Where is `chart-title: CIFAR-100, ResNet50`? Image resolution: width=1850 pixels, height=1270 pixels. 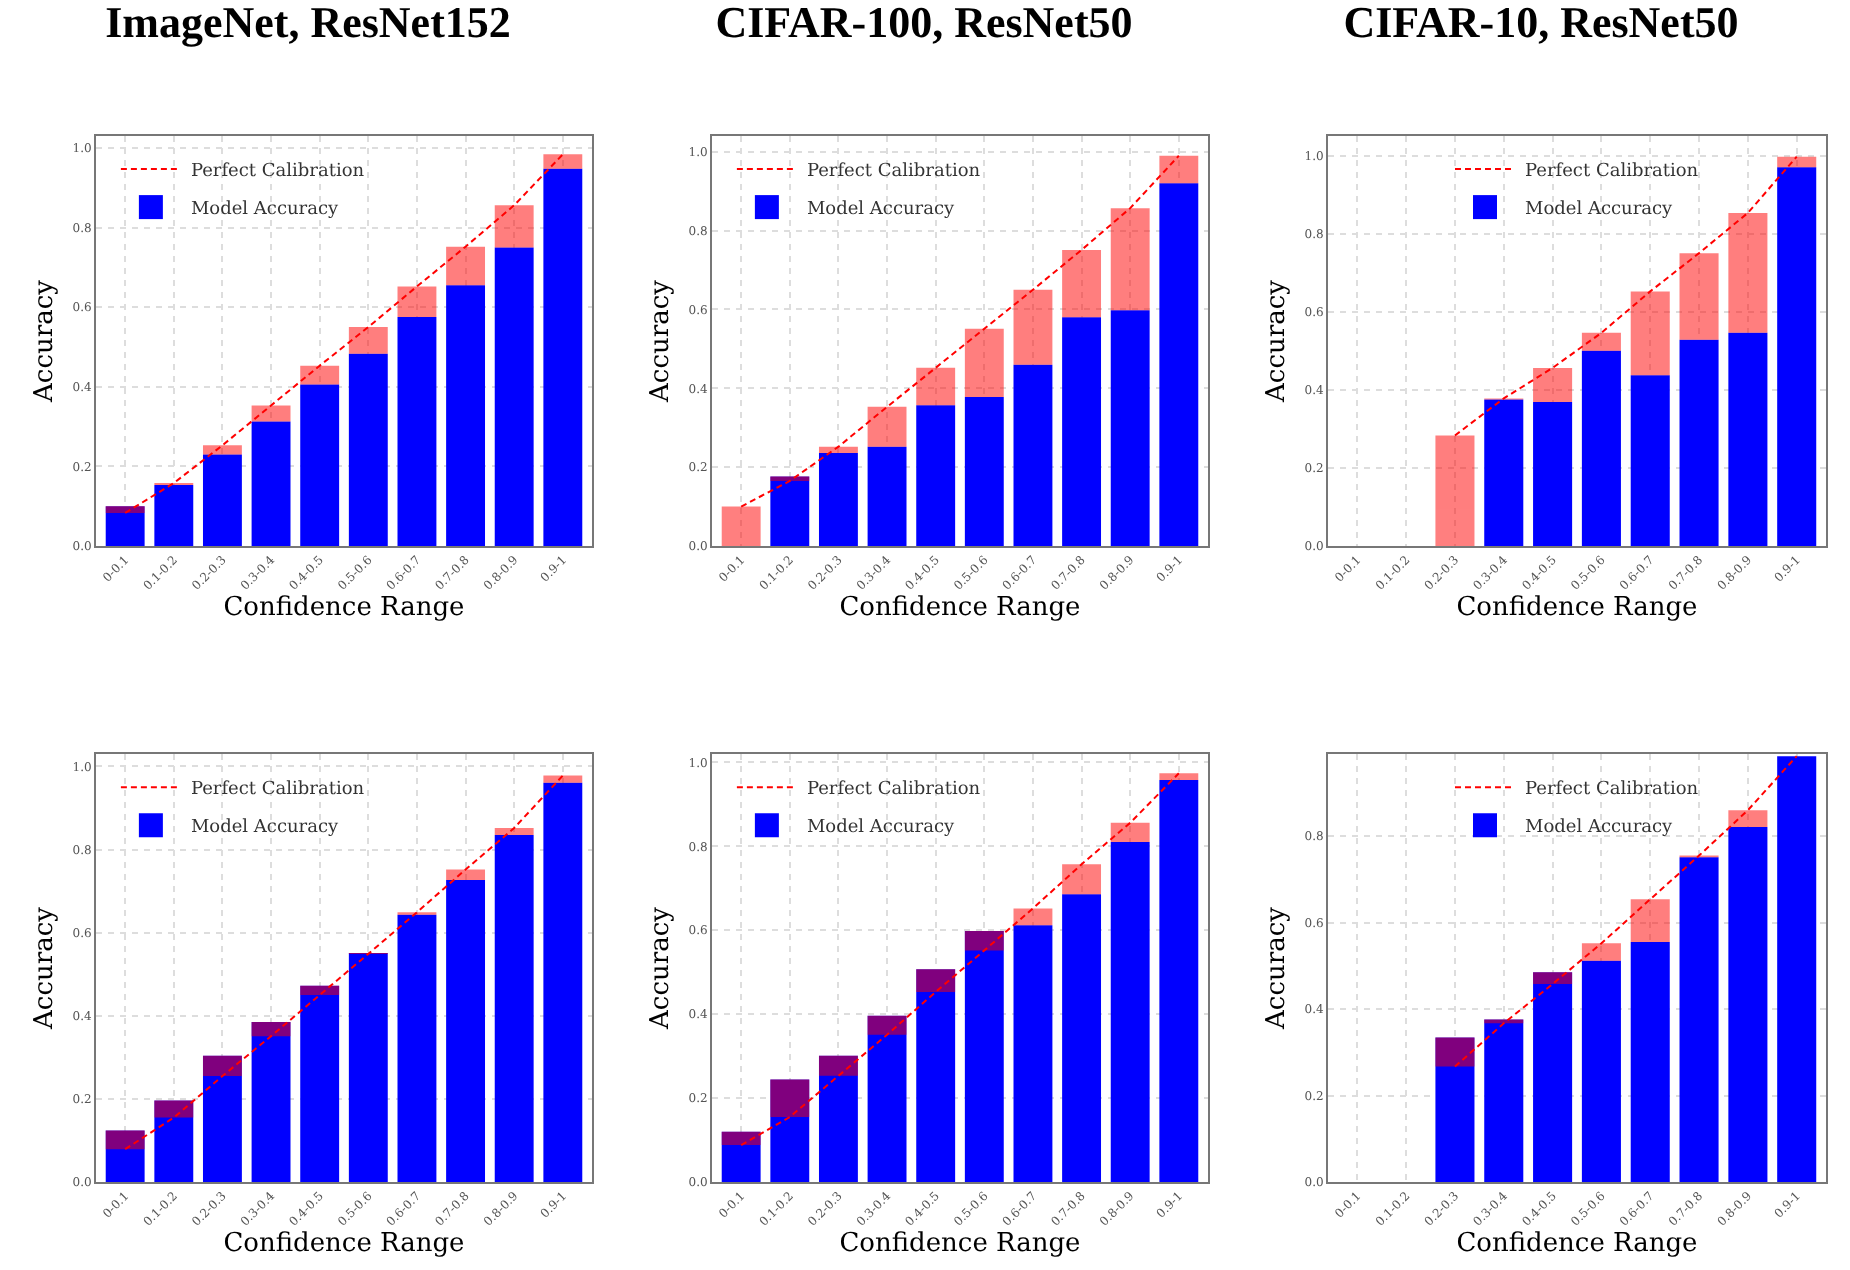 chart-title: CIFAR-100, ResNet50 is located at coordinates (924, 24).